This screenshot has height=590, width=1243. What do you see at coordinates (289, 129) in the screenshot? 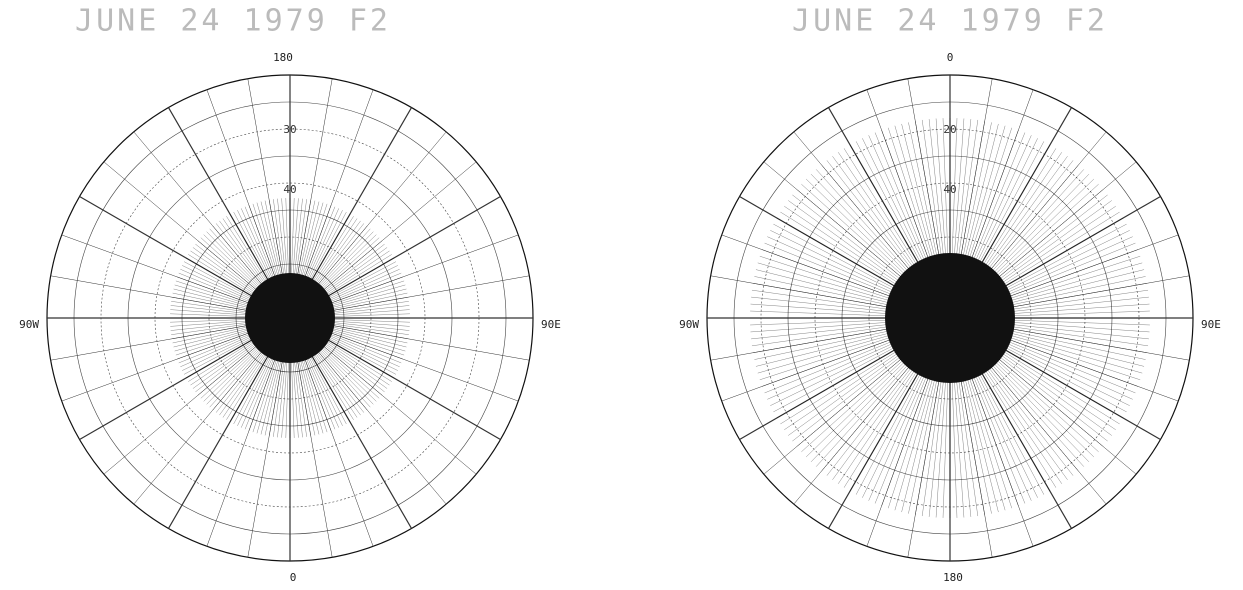
I see `latitude-label: 30` at bounding box center [289, 129].